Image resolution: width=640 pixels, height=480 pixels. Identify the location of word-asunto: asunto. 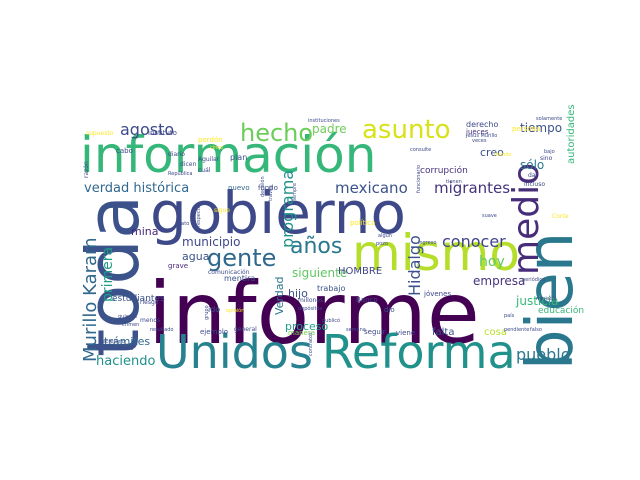
(406, 130).